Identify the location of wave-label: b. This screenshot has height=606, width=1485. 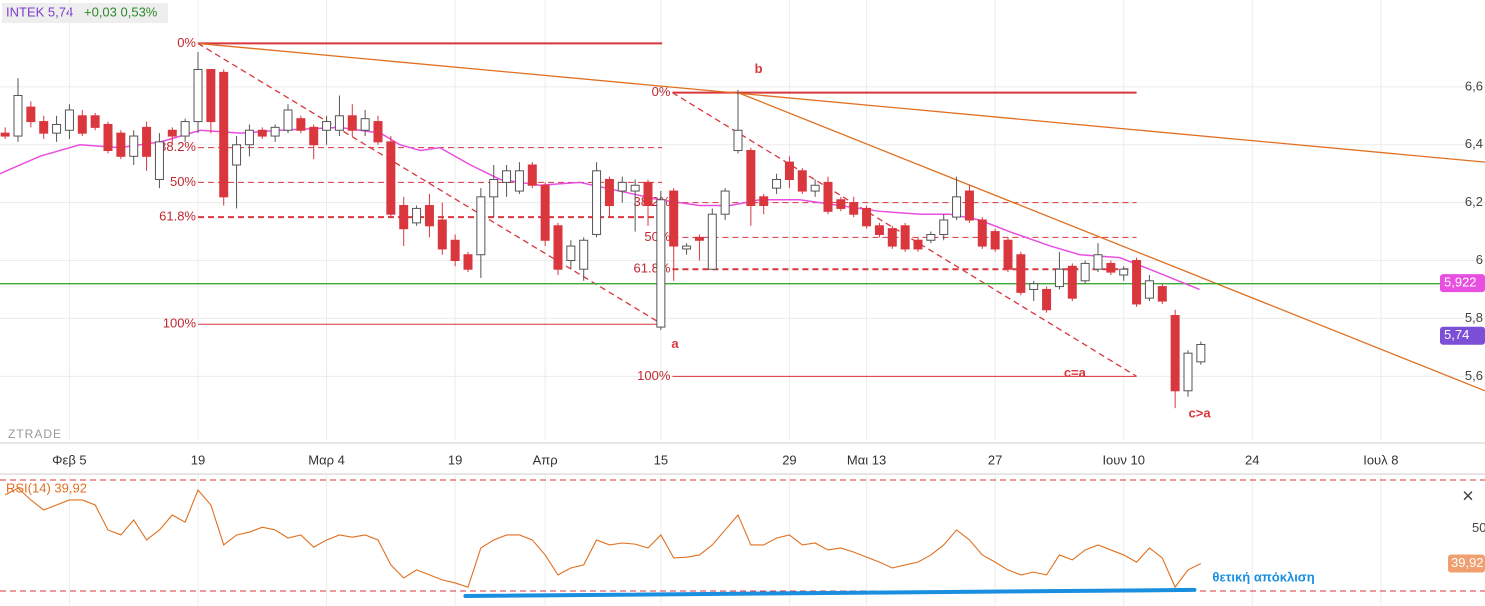
(759, 68).